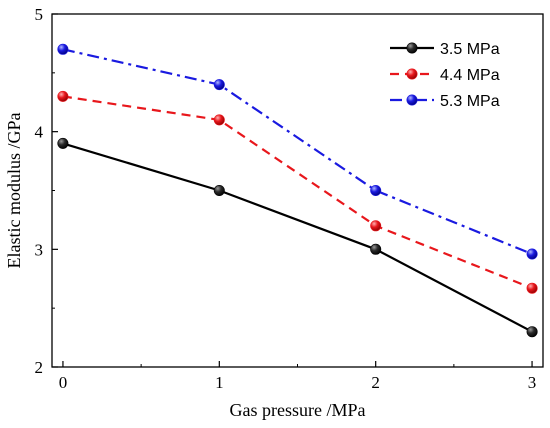 The image size is (550, 428). I want to click on legend-item-2: 5.3 MPa, so click(445, 101).